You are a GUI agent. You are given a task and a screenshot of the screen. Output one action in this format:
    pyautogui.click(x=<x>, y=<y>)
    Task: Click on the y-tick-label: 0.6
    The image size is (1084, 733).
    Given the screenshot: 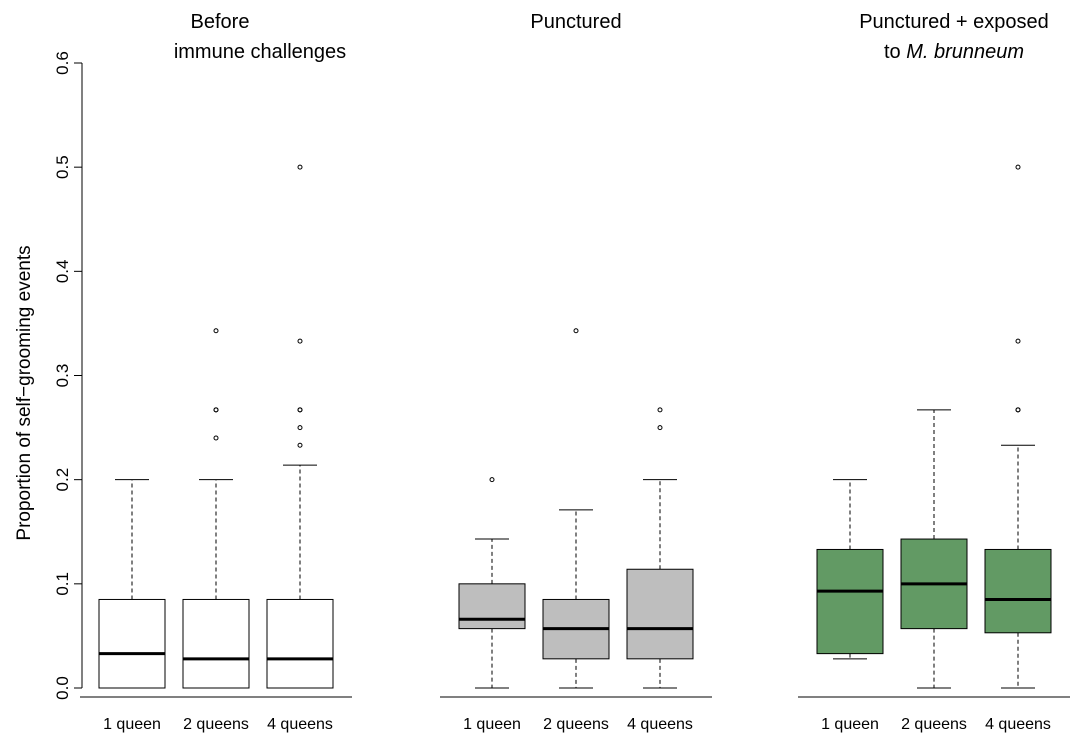 What is the action you would take?
    pyautogui.click(x=62, y=63)
    